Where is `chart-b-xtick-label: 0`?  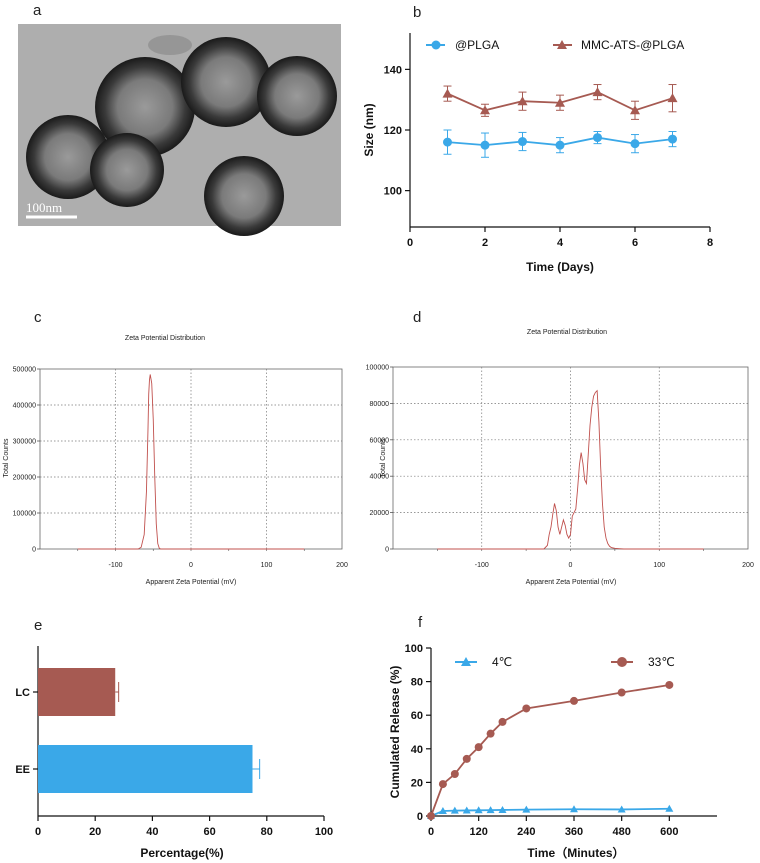
chart-b-xtick-label: 0 is located at coordinates (410, 243).